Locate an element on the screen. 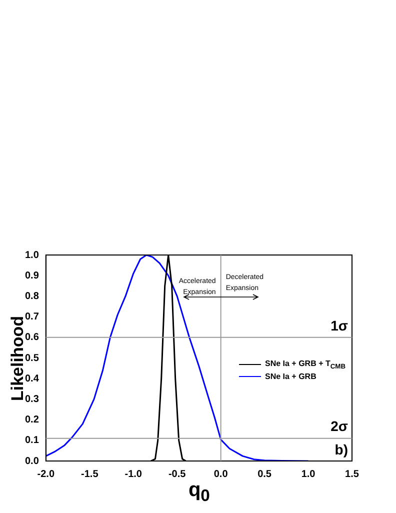 Image resolution: width=396 pixels, height=513 pixels. ref-line-label: 2σ is located at coordinates (339, 426).